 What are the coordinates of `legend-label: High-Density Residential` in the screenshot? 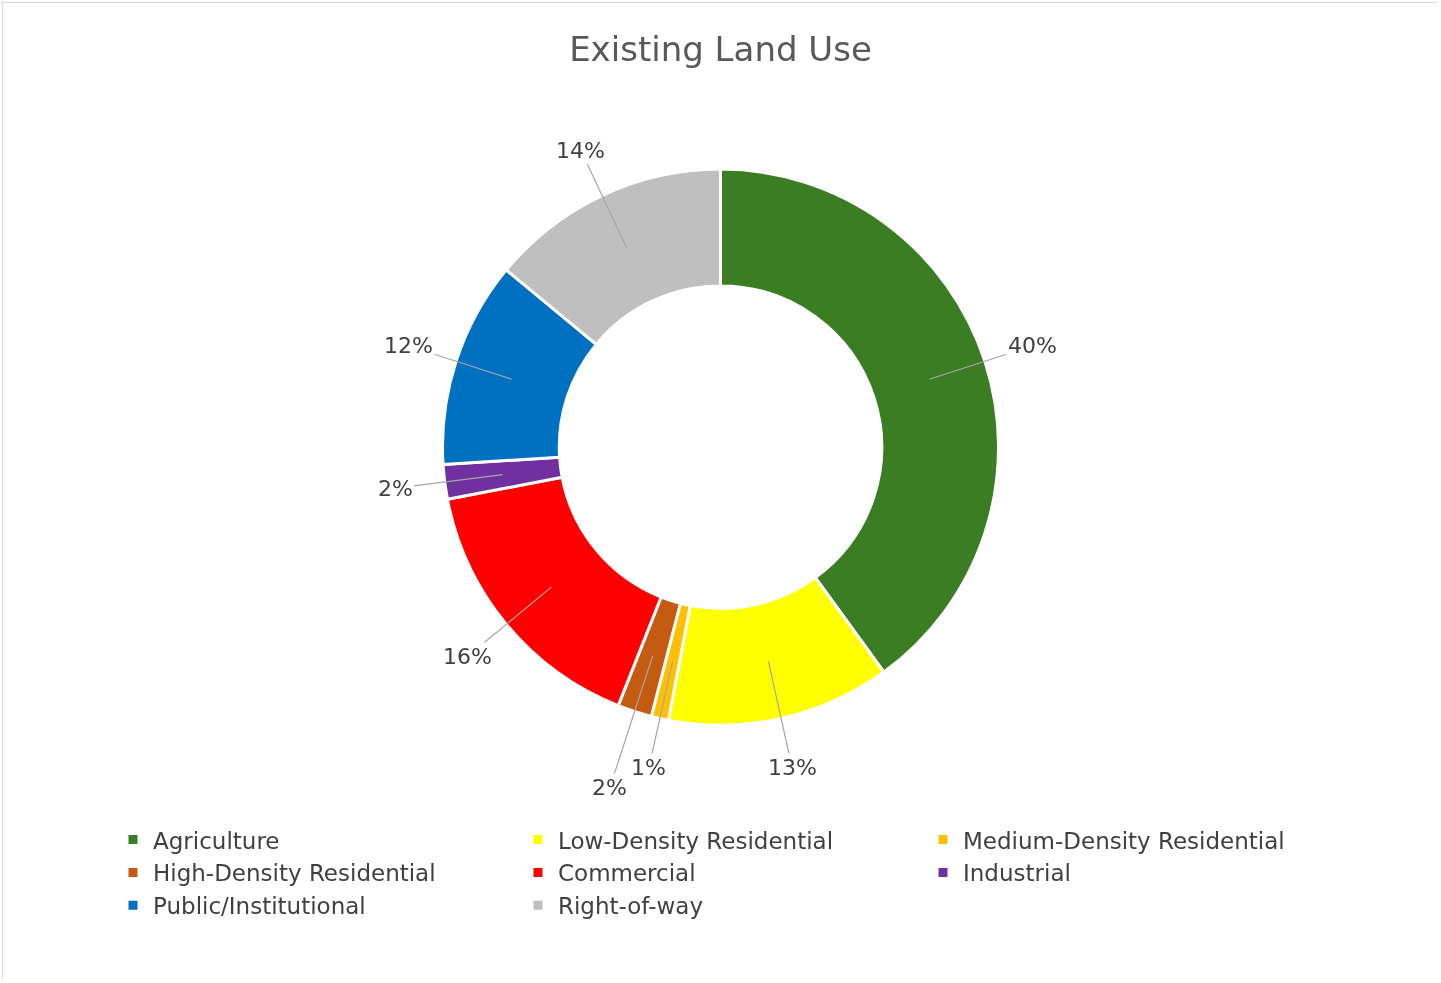 It's located at (294, 873).